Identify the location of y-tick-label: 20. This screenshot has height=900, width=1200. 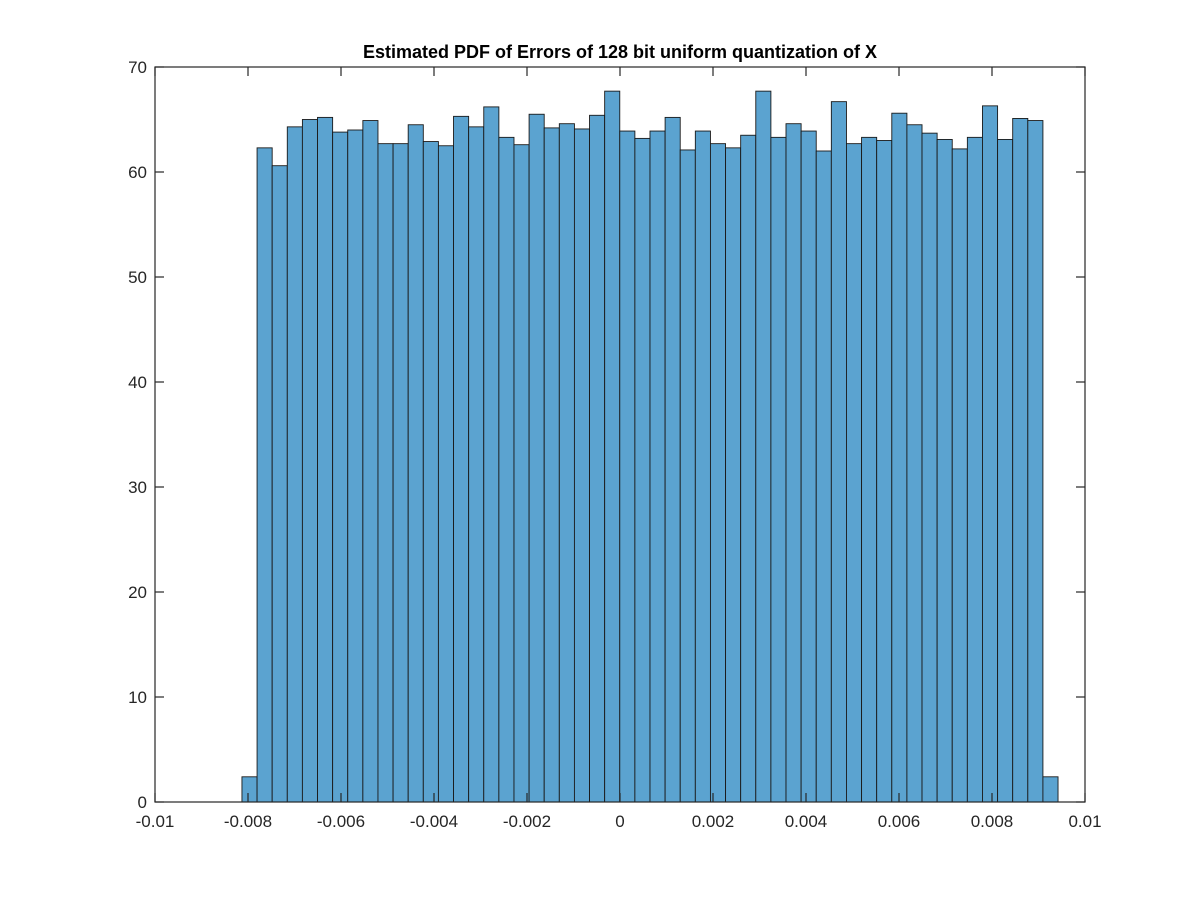
(137, 592).